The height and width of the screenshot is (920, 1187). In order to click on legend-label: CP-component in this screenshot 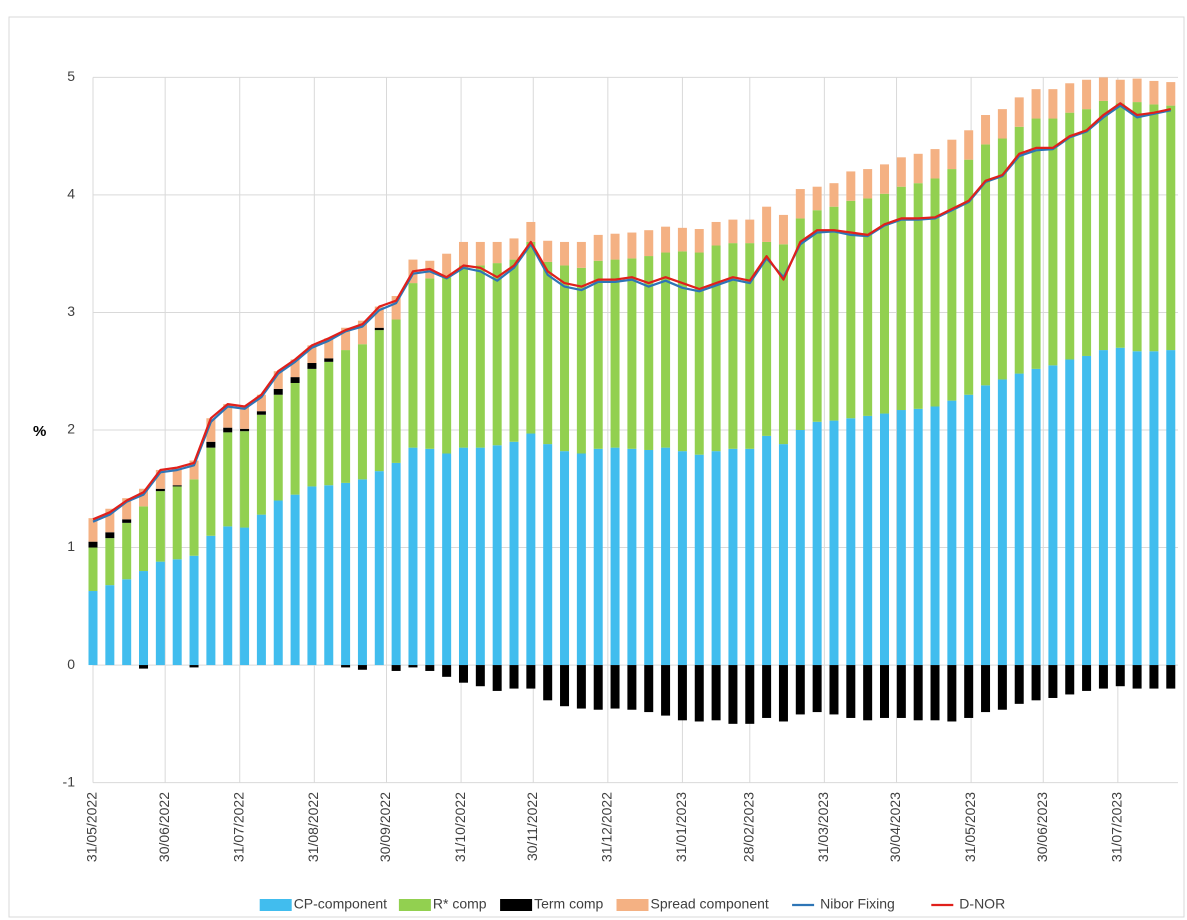, I will do `click(340, 904)`.